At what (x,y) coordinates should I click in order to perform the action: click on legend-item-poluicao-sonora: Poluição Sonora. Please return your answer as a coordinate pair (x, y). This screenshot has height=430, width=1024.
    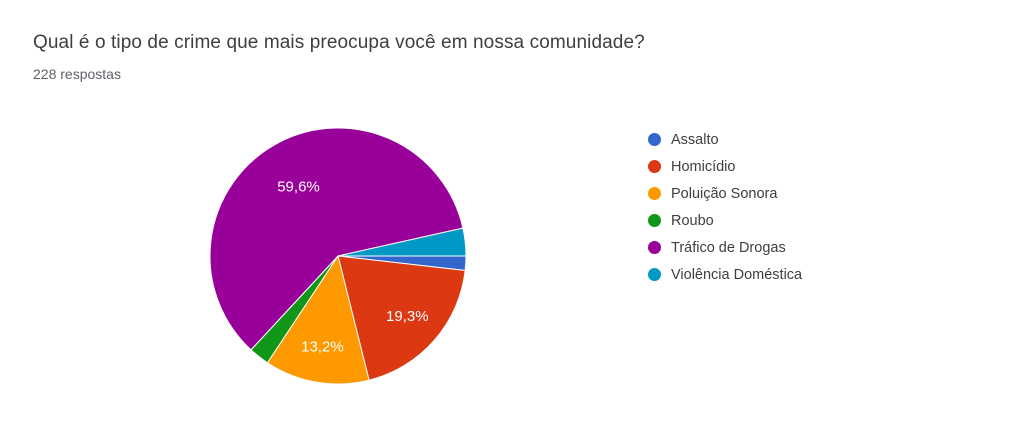
    Looking at the image, I should click on (725, 193).